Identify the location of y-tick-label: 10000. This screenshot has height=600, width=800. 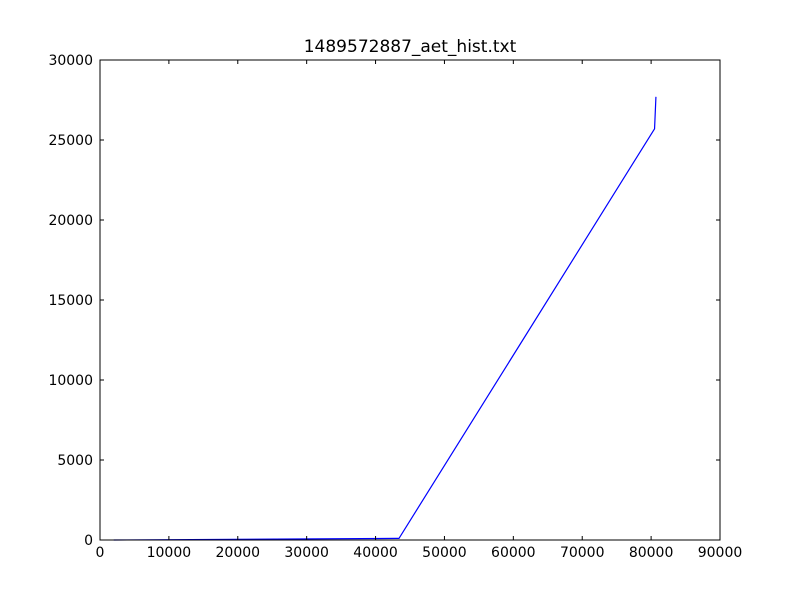
(70, 381).